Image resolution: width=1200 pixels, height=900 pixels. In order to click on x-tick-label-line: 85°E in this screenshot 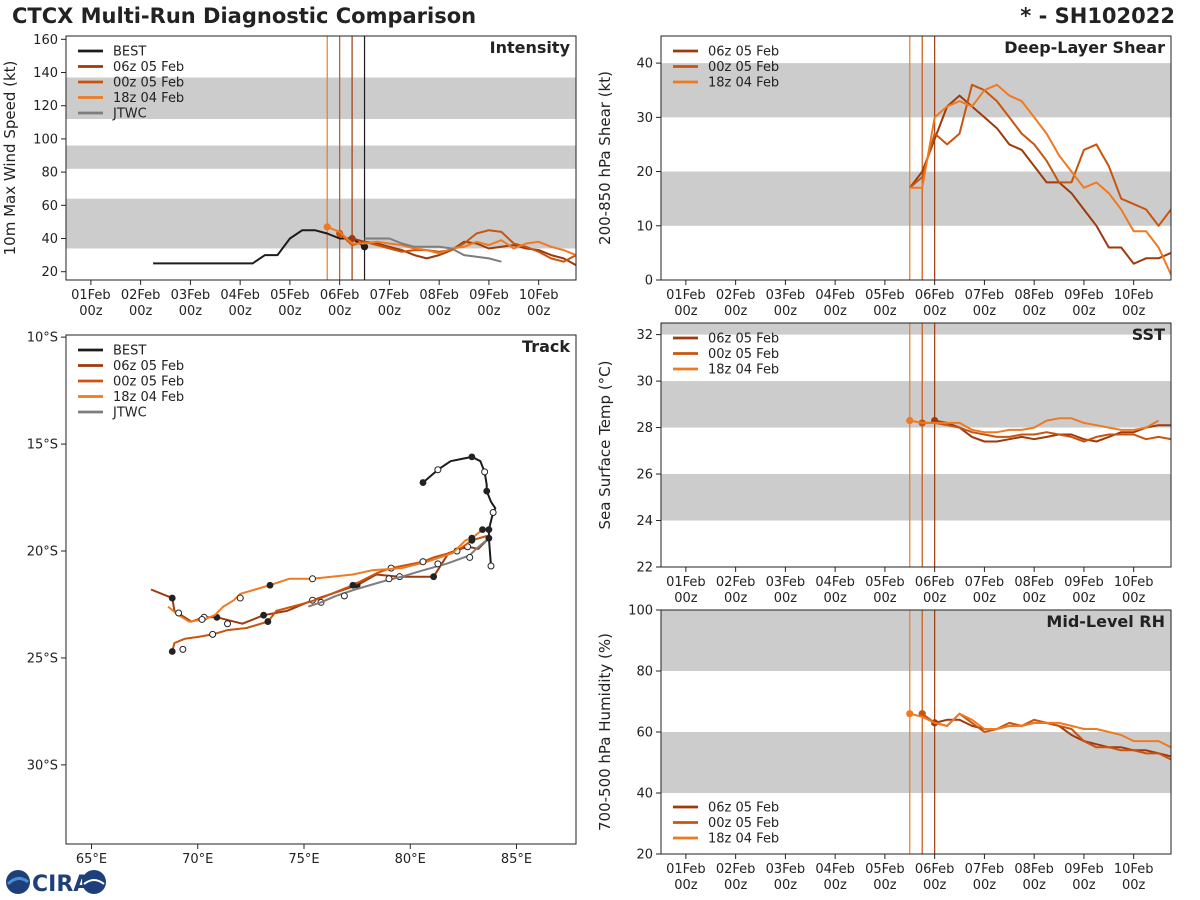, I will do `click(516, 859)`.